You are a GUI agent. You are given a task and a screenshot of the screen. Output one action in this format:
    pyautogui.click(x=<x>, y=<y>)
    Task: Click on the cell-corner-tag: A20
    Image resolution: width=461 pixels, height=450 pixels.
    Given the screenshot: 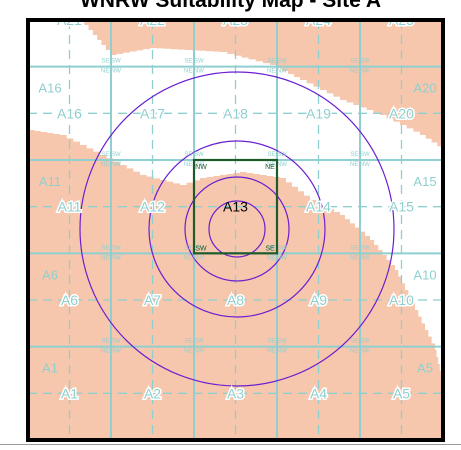 What is the action you would take?
    pyautogui.click(x=424, y=88)
    